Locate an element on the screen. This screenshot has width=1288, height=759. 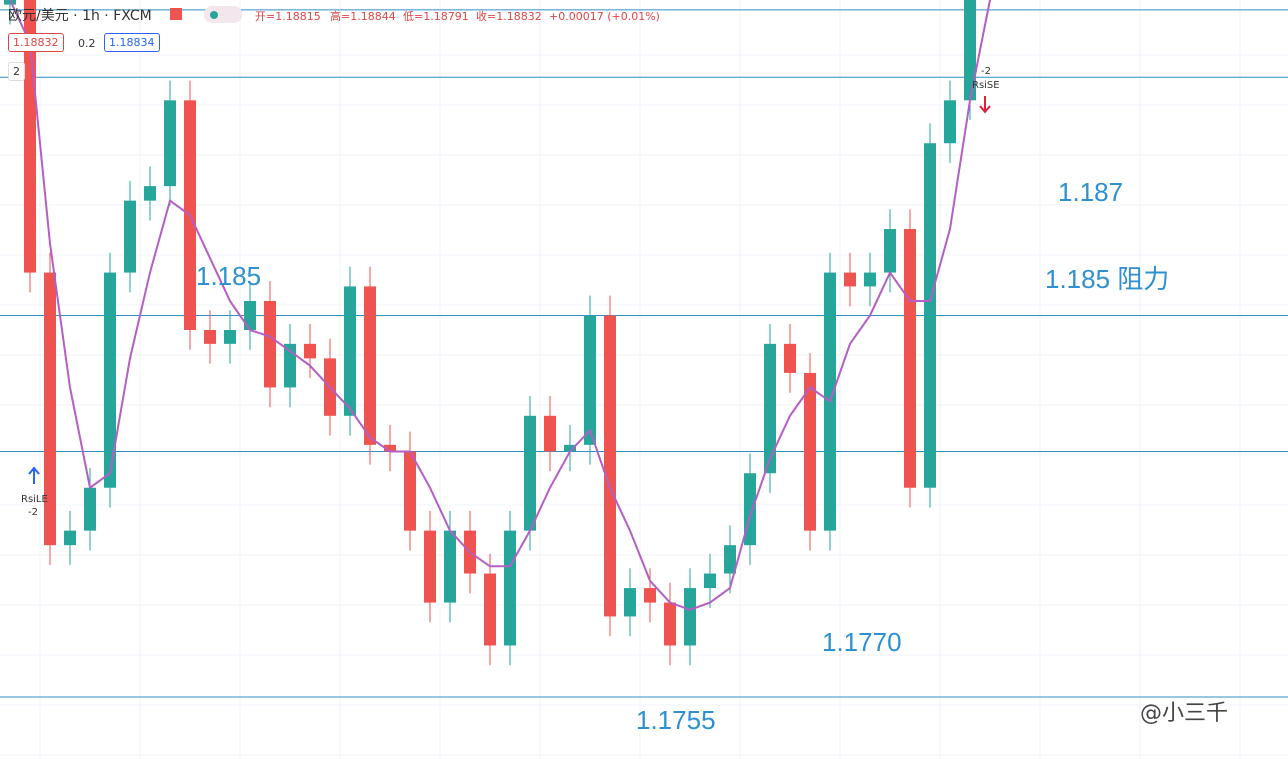
level-annotation: 1.185 阻力 is located at coordinates (1107, 279).